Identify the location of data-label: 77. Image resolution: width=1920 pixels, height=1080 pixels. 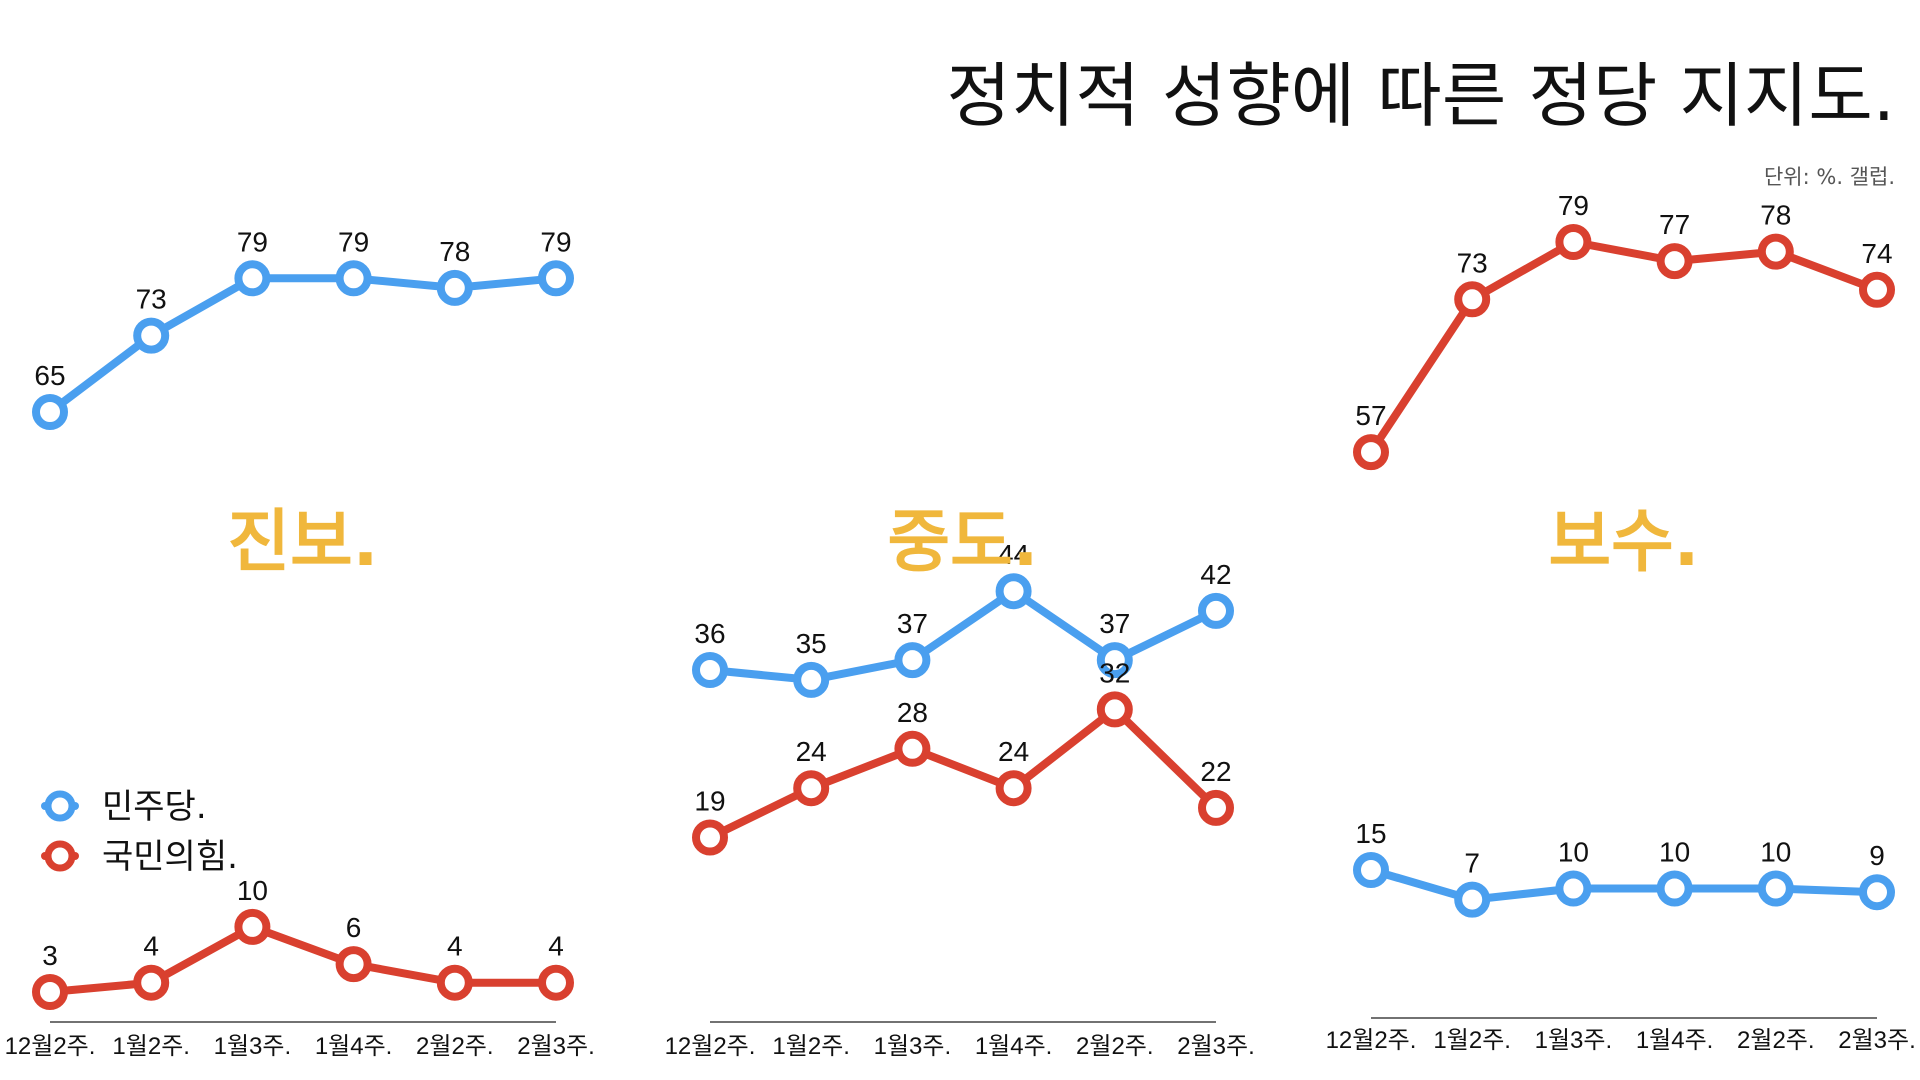
(1674, 224).